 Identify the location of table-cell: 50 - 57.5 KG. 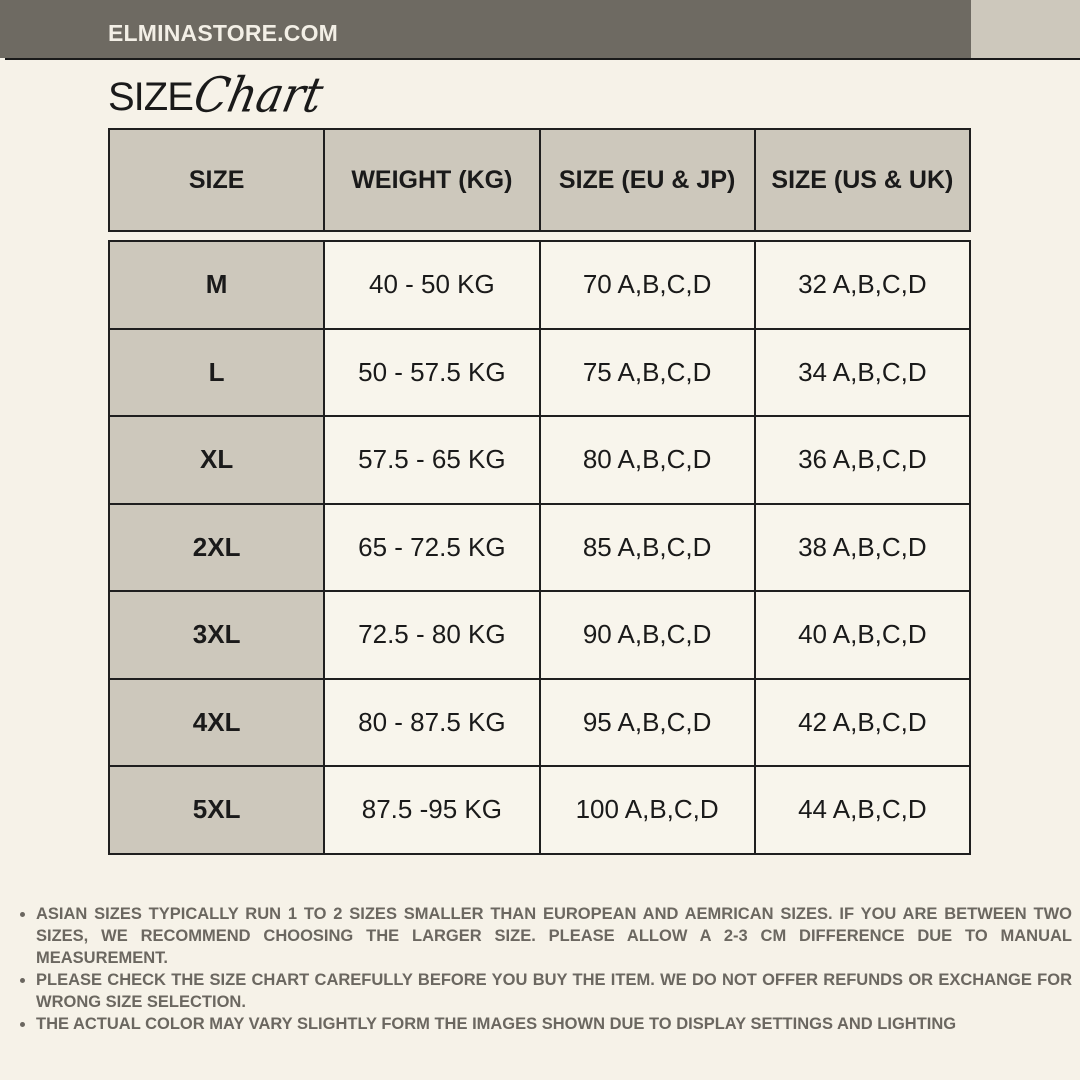
(432, 372).